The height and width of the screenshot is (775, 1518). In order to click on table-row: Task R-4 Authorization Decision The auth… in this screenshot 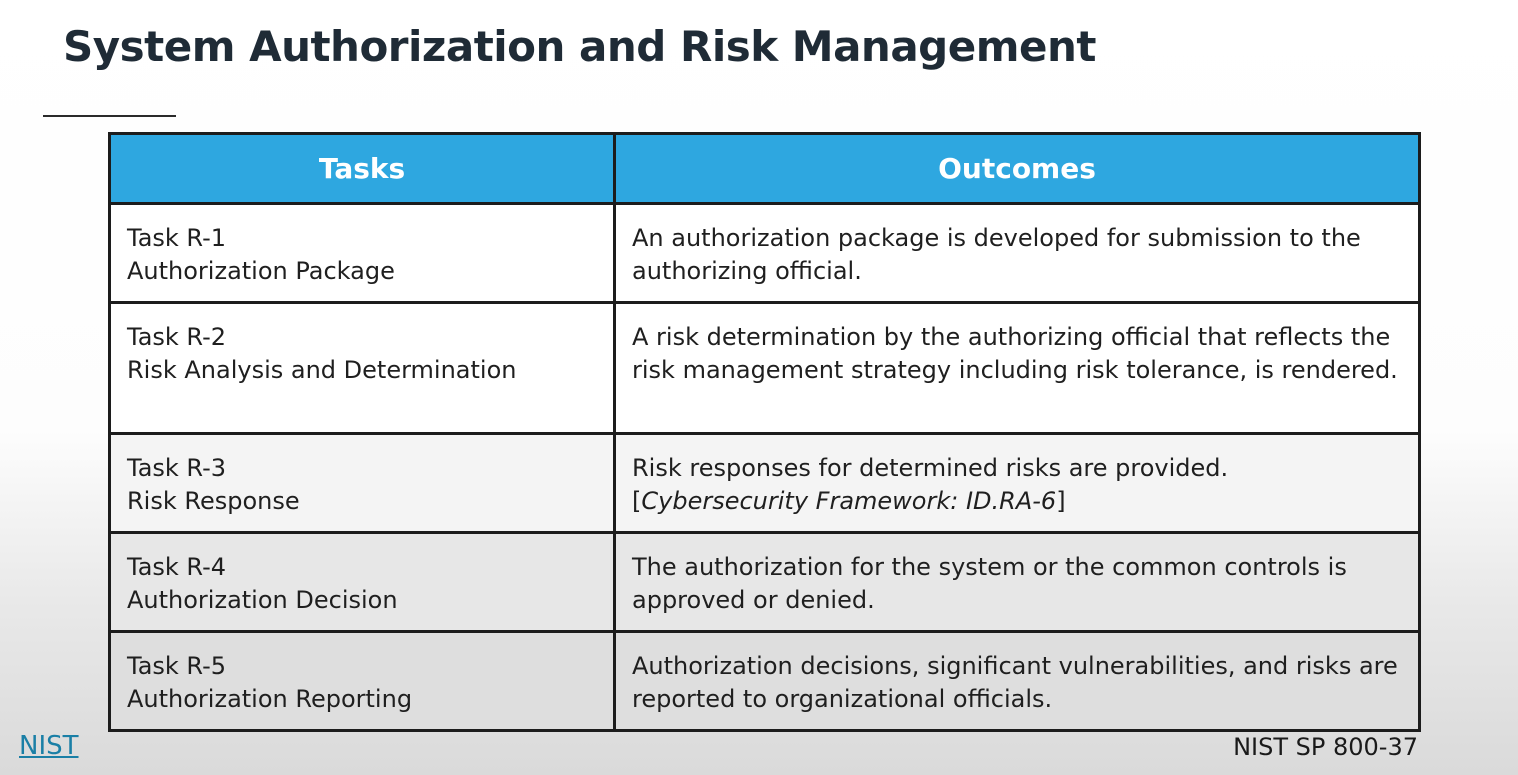, I will do `click(764, 582)`.